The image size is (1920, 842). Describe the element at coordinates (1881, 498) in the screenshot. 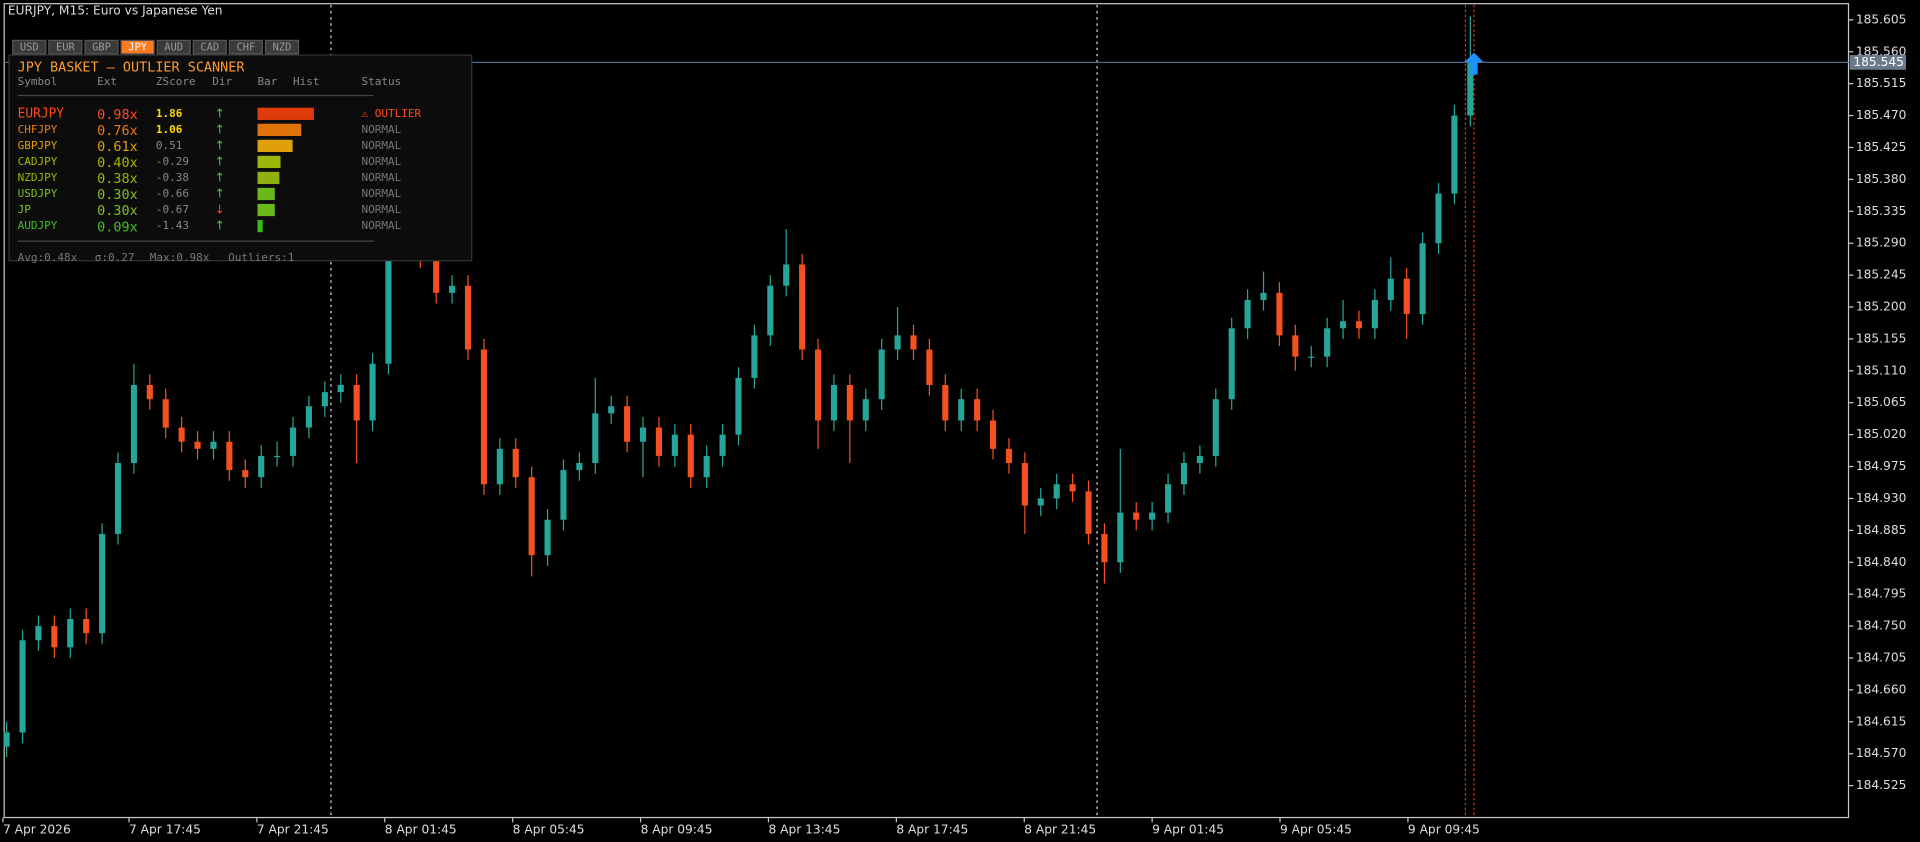

I see `y-tick-label: 184.930` at that location.